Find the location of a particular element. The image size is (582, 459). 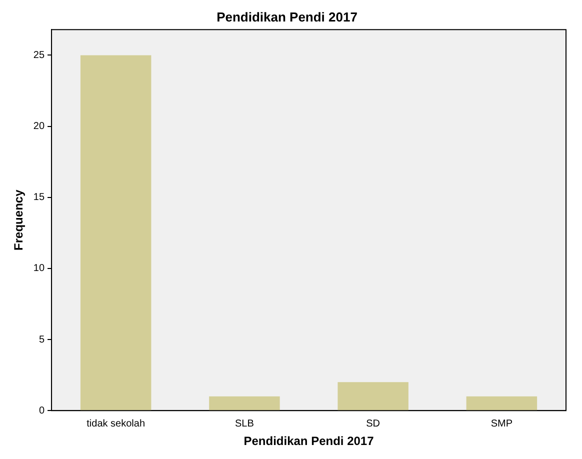

chart-title: Pendidikan Pendi 2017 is located at coordinates (287, 16).